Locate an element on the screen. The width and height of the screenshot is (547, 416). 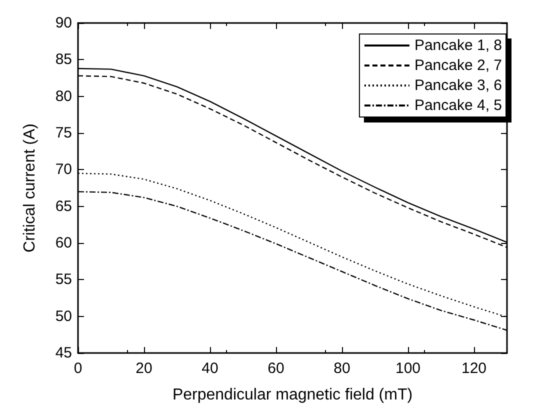
y-tick-label: 60 is located at coordinates (63, 243).